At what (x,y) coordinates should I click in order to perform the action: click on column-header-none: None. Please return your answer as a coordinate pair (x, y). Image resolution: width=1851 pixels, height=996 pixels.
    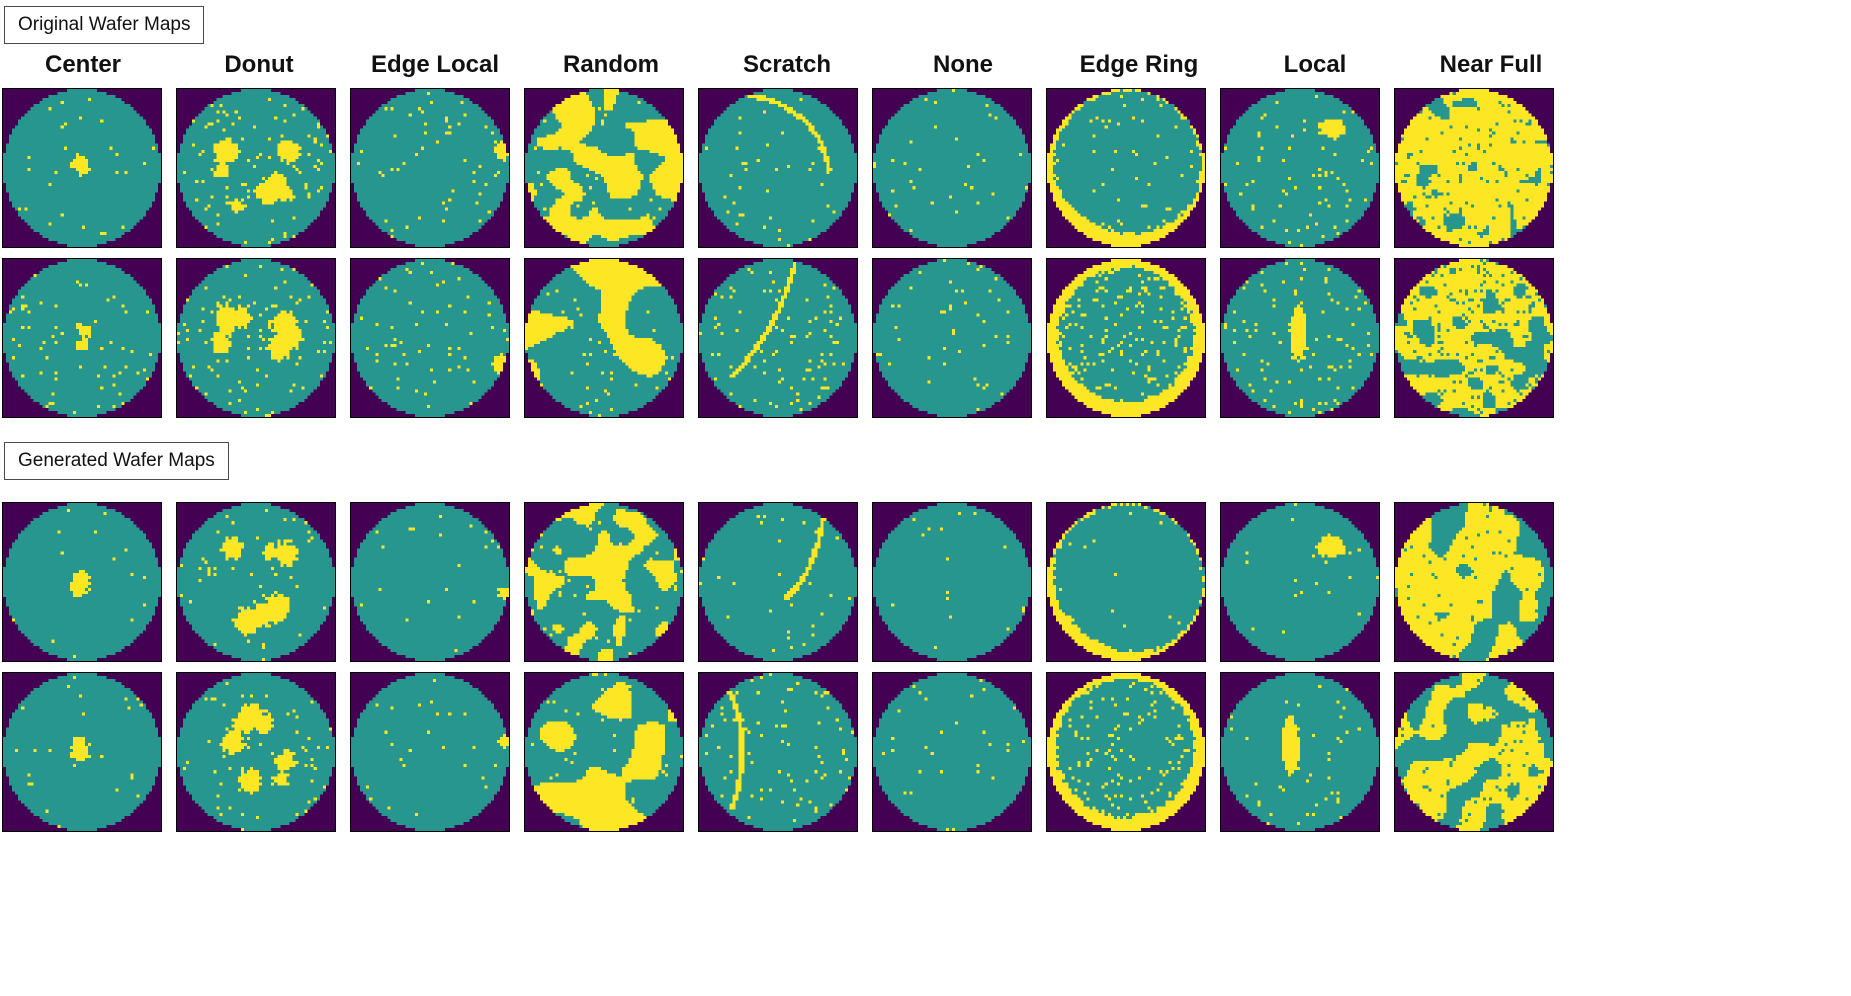
    Looking at the image, I should click on (963, 64).